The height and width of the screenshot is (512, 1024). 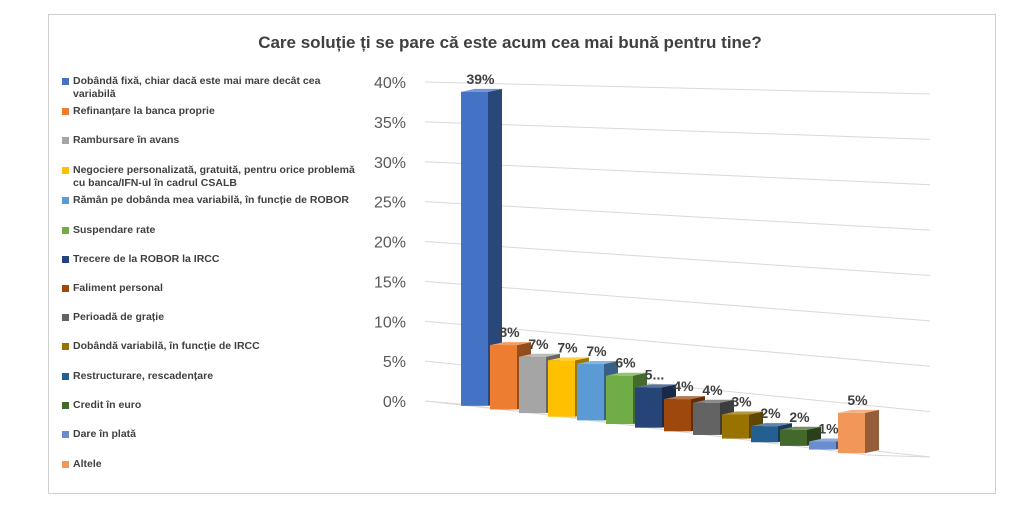 I want to click on data-label: 3%, so click(x=741, y=401).